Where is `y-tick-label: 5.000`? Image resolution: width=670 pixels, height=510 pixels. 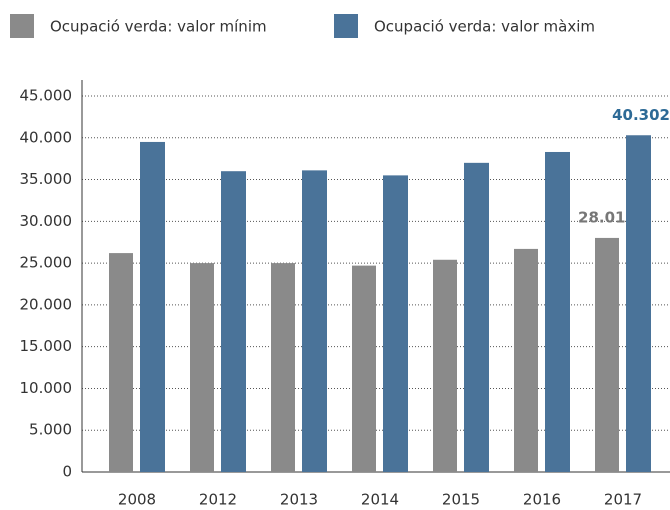
y-tick-label: 5.000 is located at coordinates (50, 430).